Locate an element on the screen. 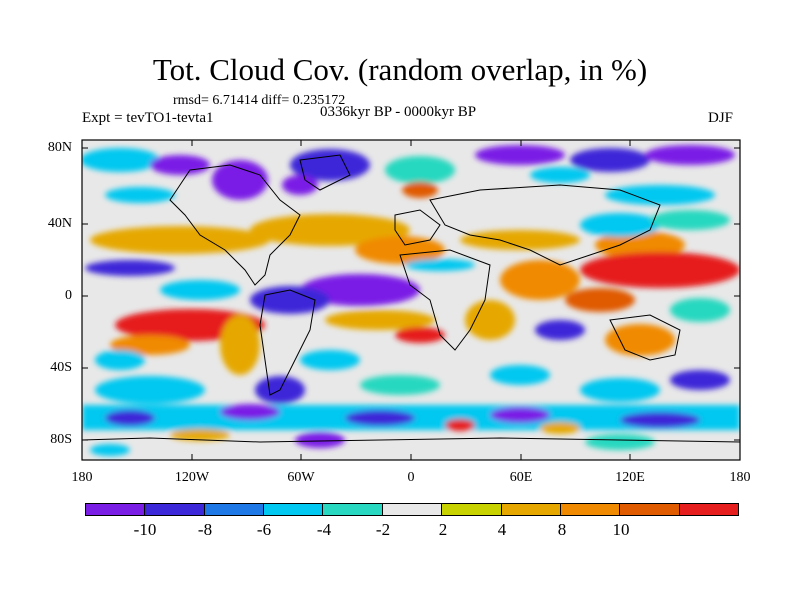 This screenshot has height=600, width=800. lat-label-40s: 40S is located at coordinates (61, 367).